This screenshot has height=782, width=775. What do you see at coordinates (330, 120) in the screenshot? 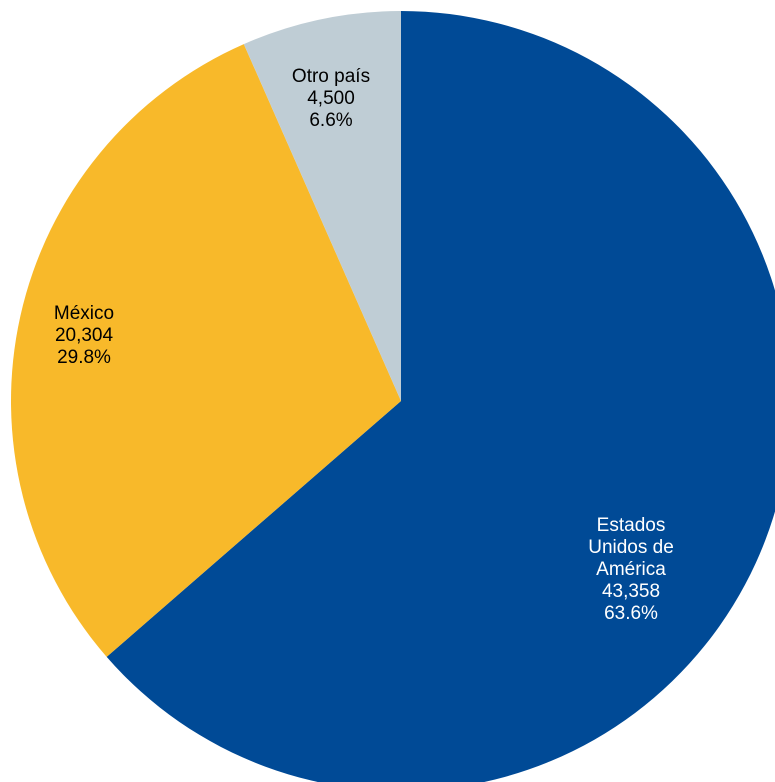
I see `slice-otro-pais-percent: 6.6%` at bounding box center [330, 120].